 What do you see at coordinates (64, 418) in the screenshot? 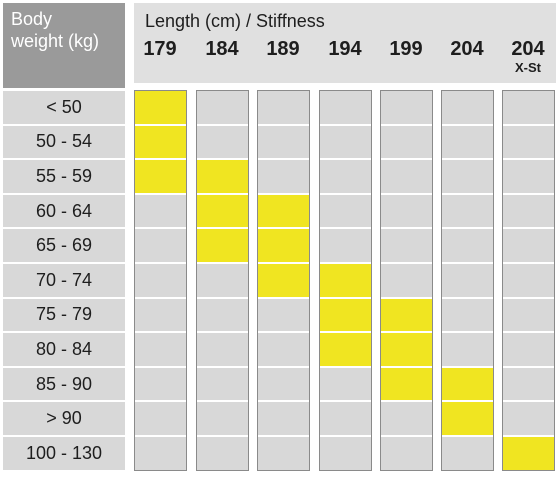
I see `row-label-9: > 90` at bounding box center [64, 418].